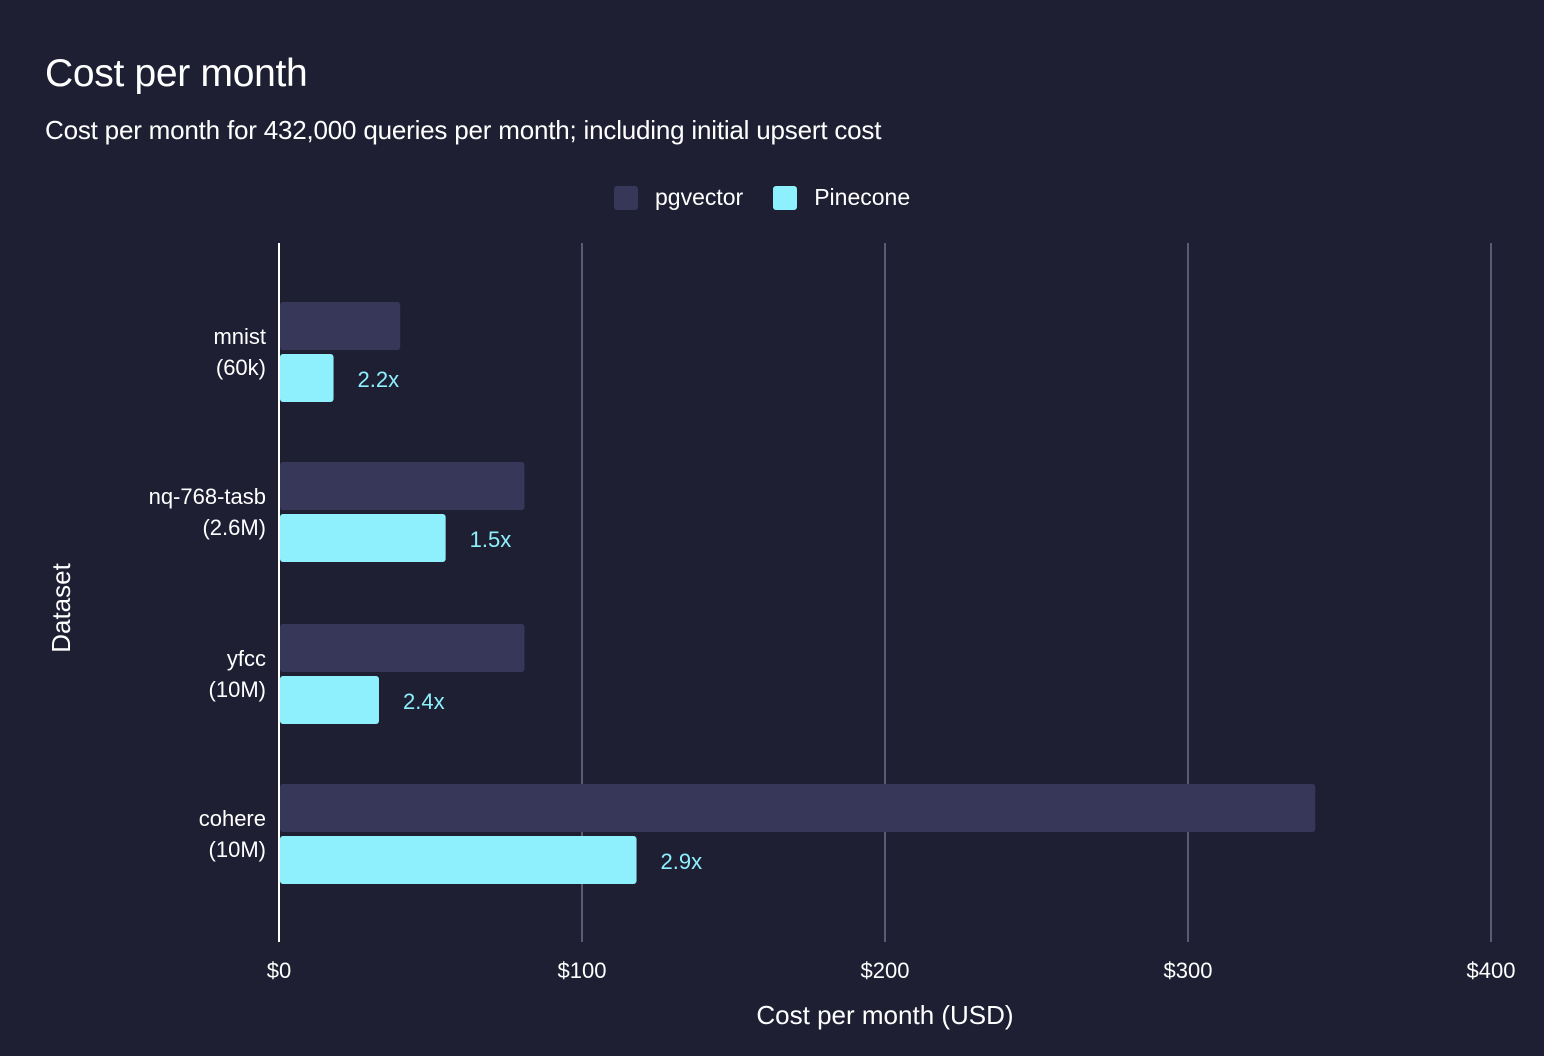  Describe the element at coordinates (458, 860) in the screenshot. I see `bar-pinecone-cohere` at that location.